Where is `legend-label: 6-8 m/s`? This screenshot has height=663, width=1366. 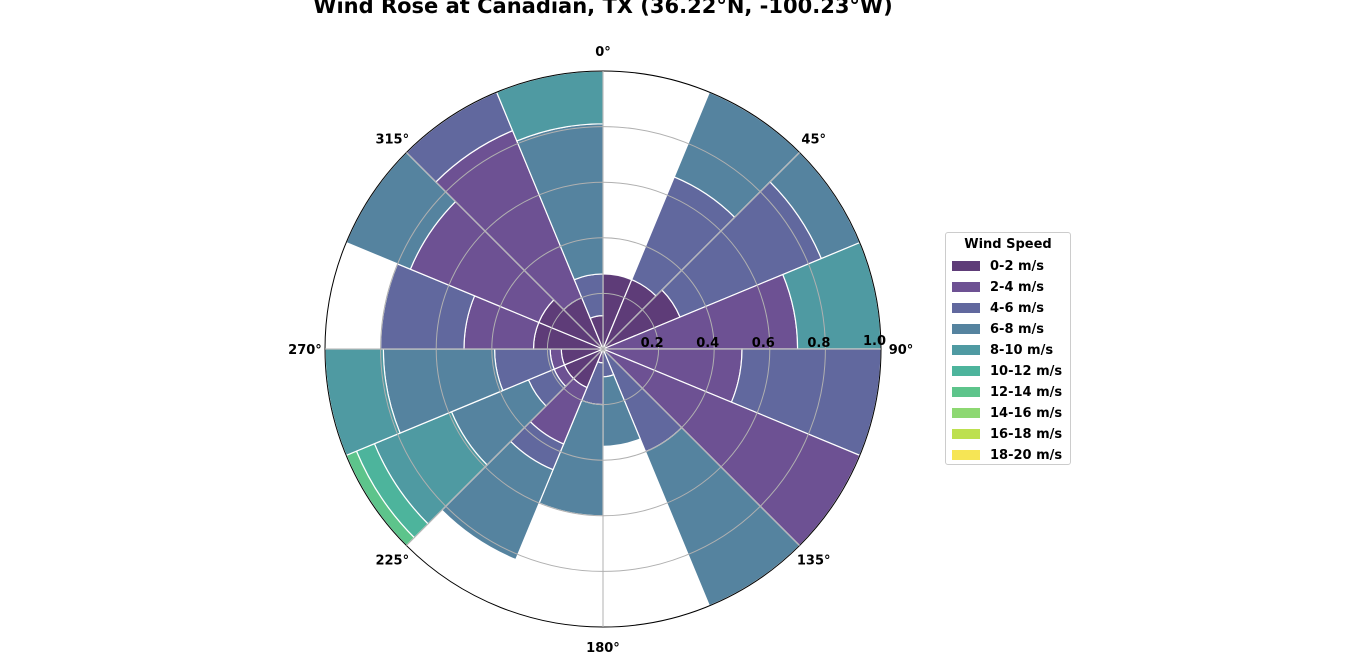
legend-label: 6-8 m/s is located at coordinates (1017, 329).